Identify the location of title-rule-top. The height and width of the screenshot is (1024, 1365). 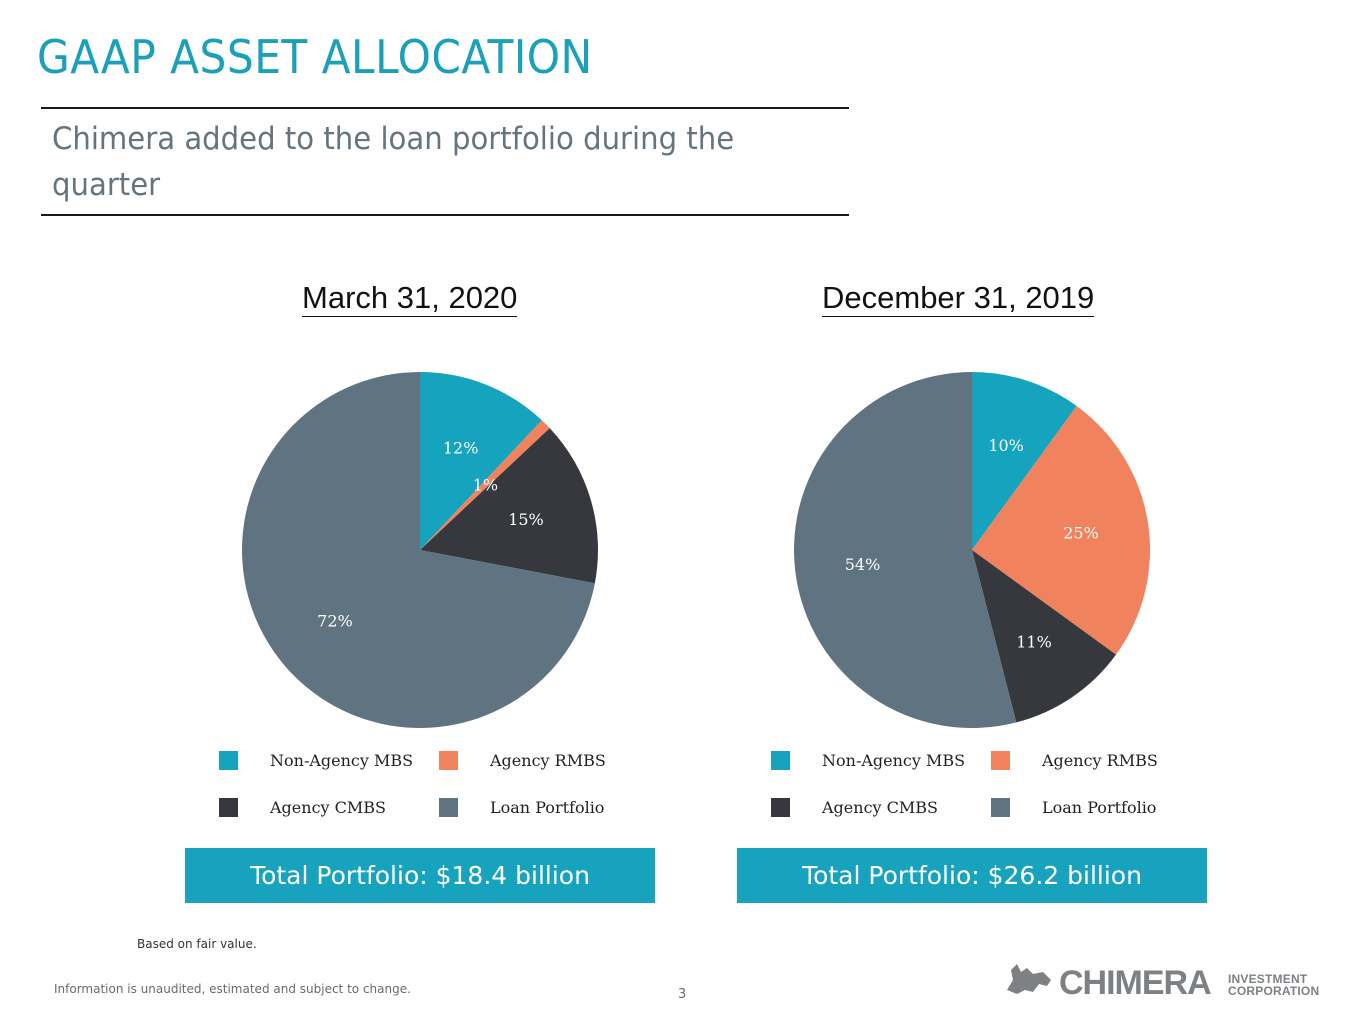
(445, 108).